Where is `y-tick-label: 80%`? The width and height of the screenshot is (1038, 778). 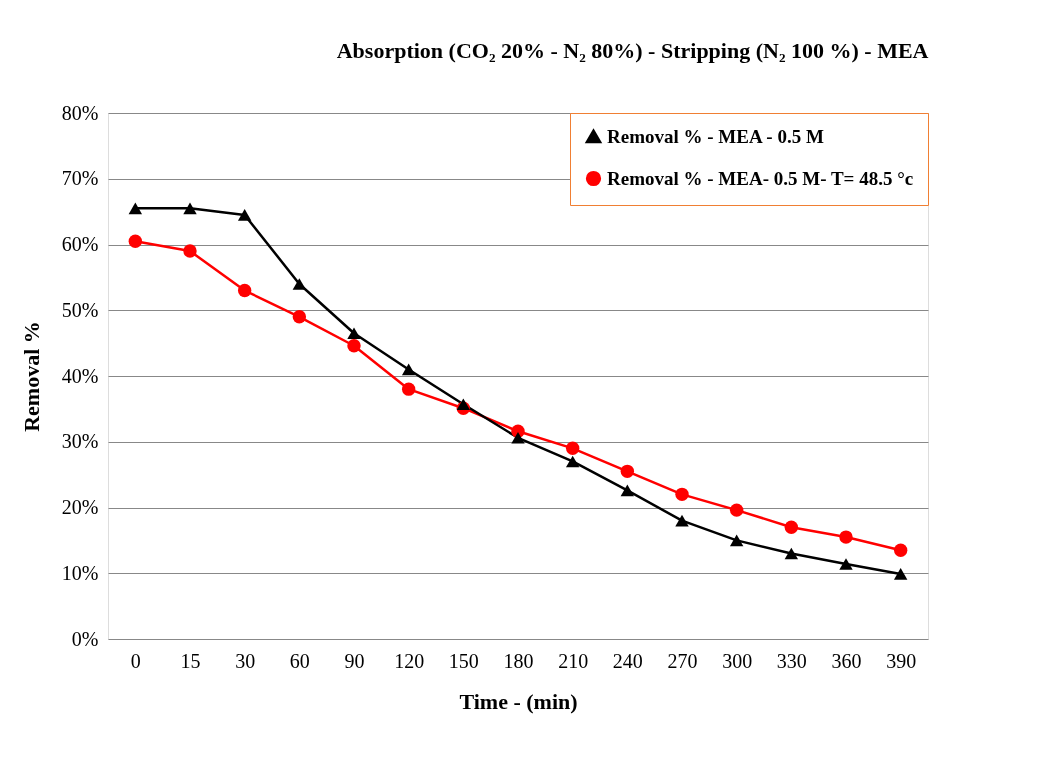 y-tick-label: 80% is located at coordinates (80, 112).